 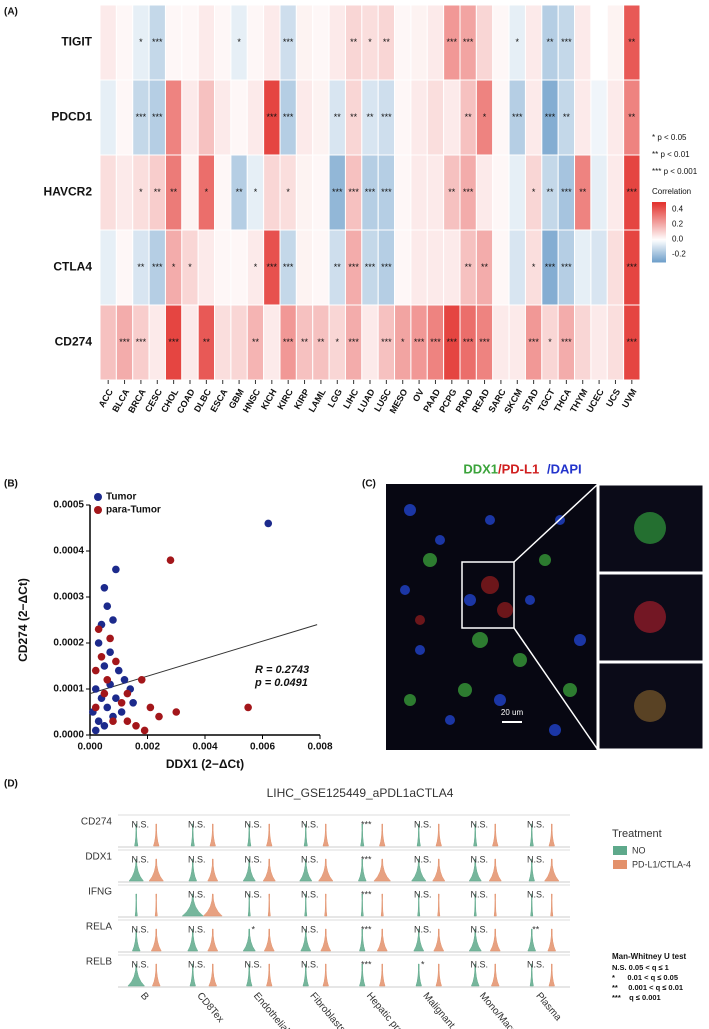 What do you see at coordinates (271, 1010) in the screenshot?
I see `x-tick-label: Endothelial` at bounding box center [271, 1010].